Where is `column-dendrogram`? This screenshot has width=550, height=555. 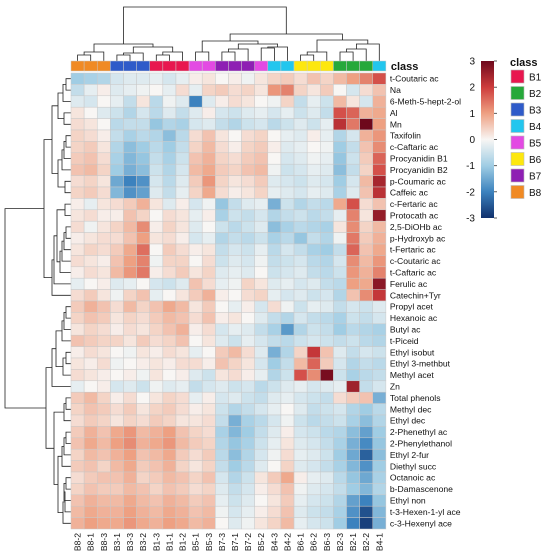 column-dendrogram is located at coordinates (228, 33).